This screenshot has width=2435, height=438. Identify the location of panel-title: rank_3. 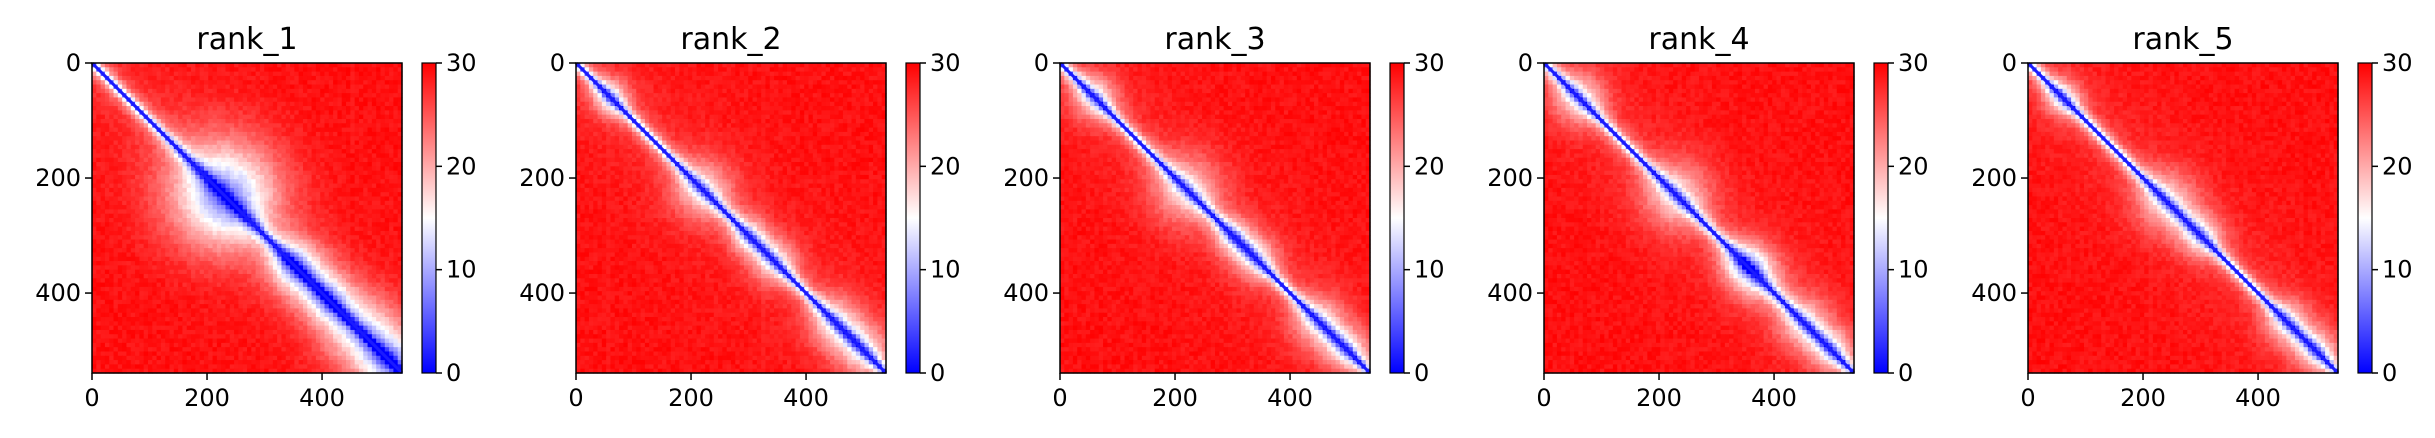
(1214, 39).